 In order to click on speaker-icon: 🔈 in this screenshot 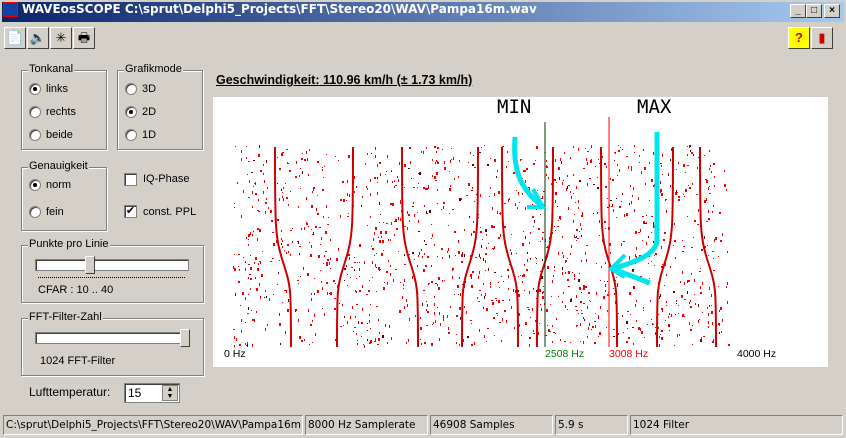, I will do `click(38, 38)`.